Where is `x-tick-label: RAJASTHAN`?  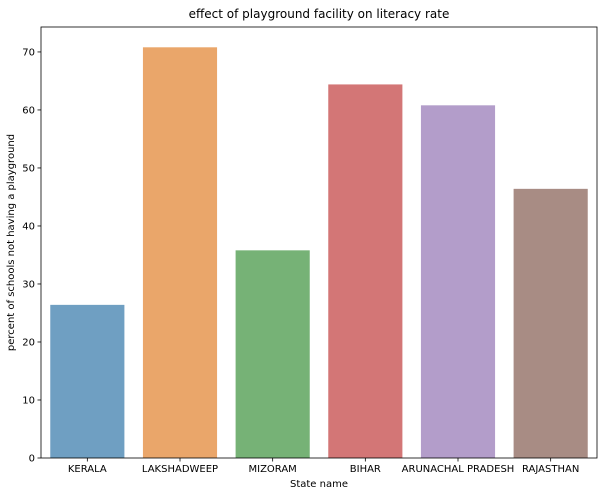 x-tick-label: RAJASTHAN is located at coordinates (550, 469).